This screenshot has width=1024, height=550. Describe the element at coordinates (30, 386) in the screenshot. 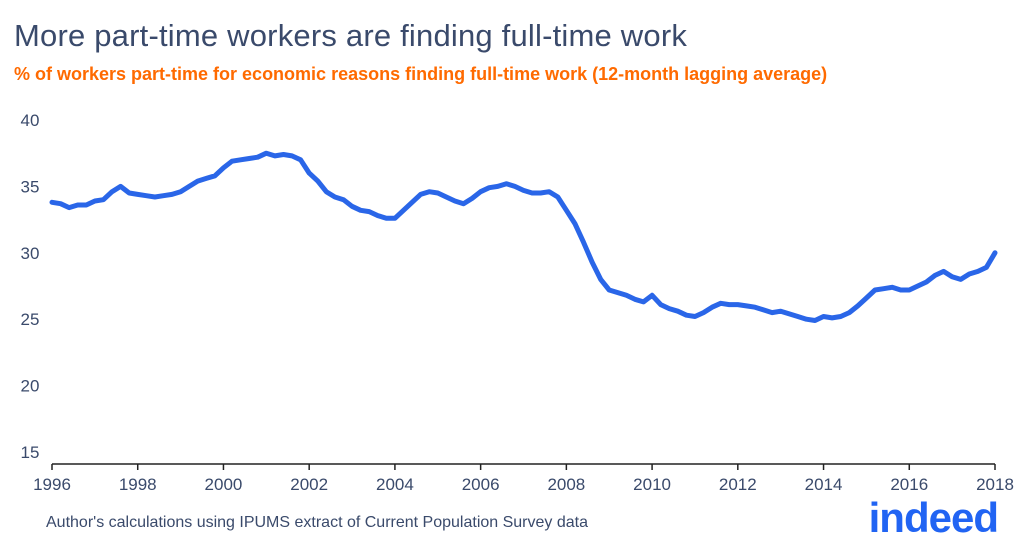

I see `y-tick-label: 20` at that location.